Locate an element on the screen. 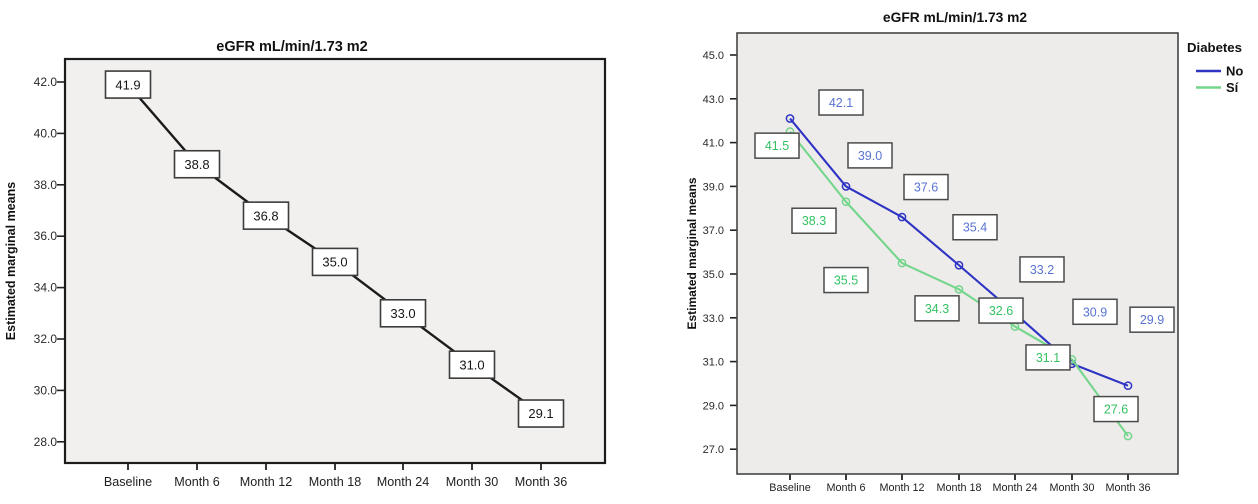 Image resolution: width=1258 pixels, height=504 pixels. value-label: 42.1 is located at coordinates (841, 103).